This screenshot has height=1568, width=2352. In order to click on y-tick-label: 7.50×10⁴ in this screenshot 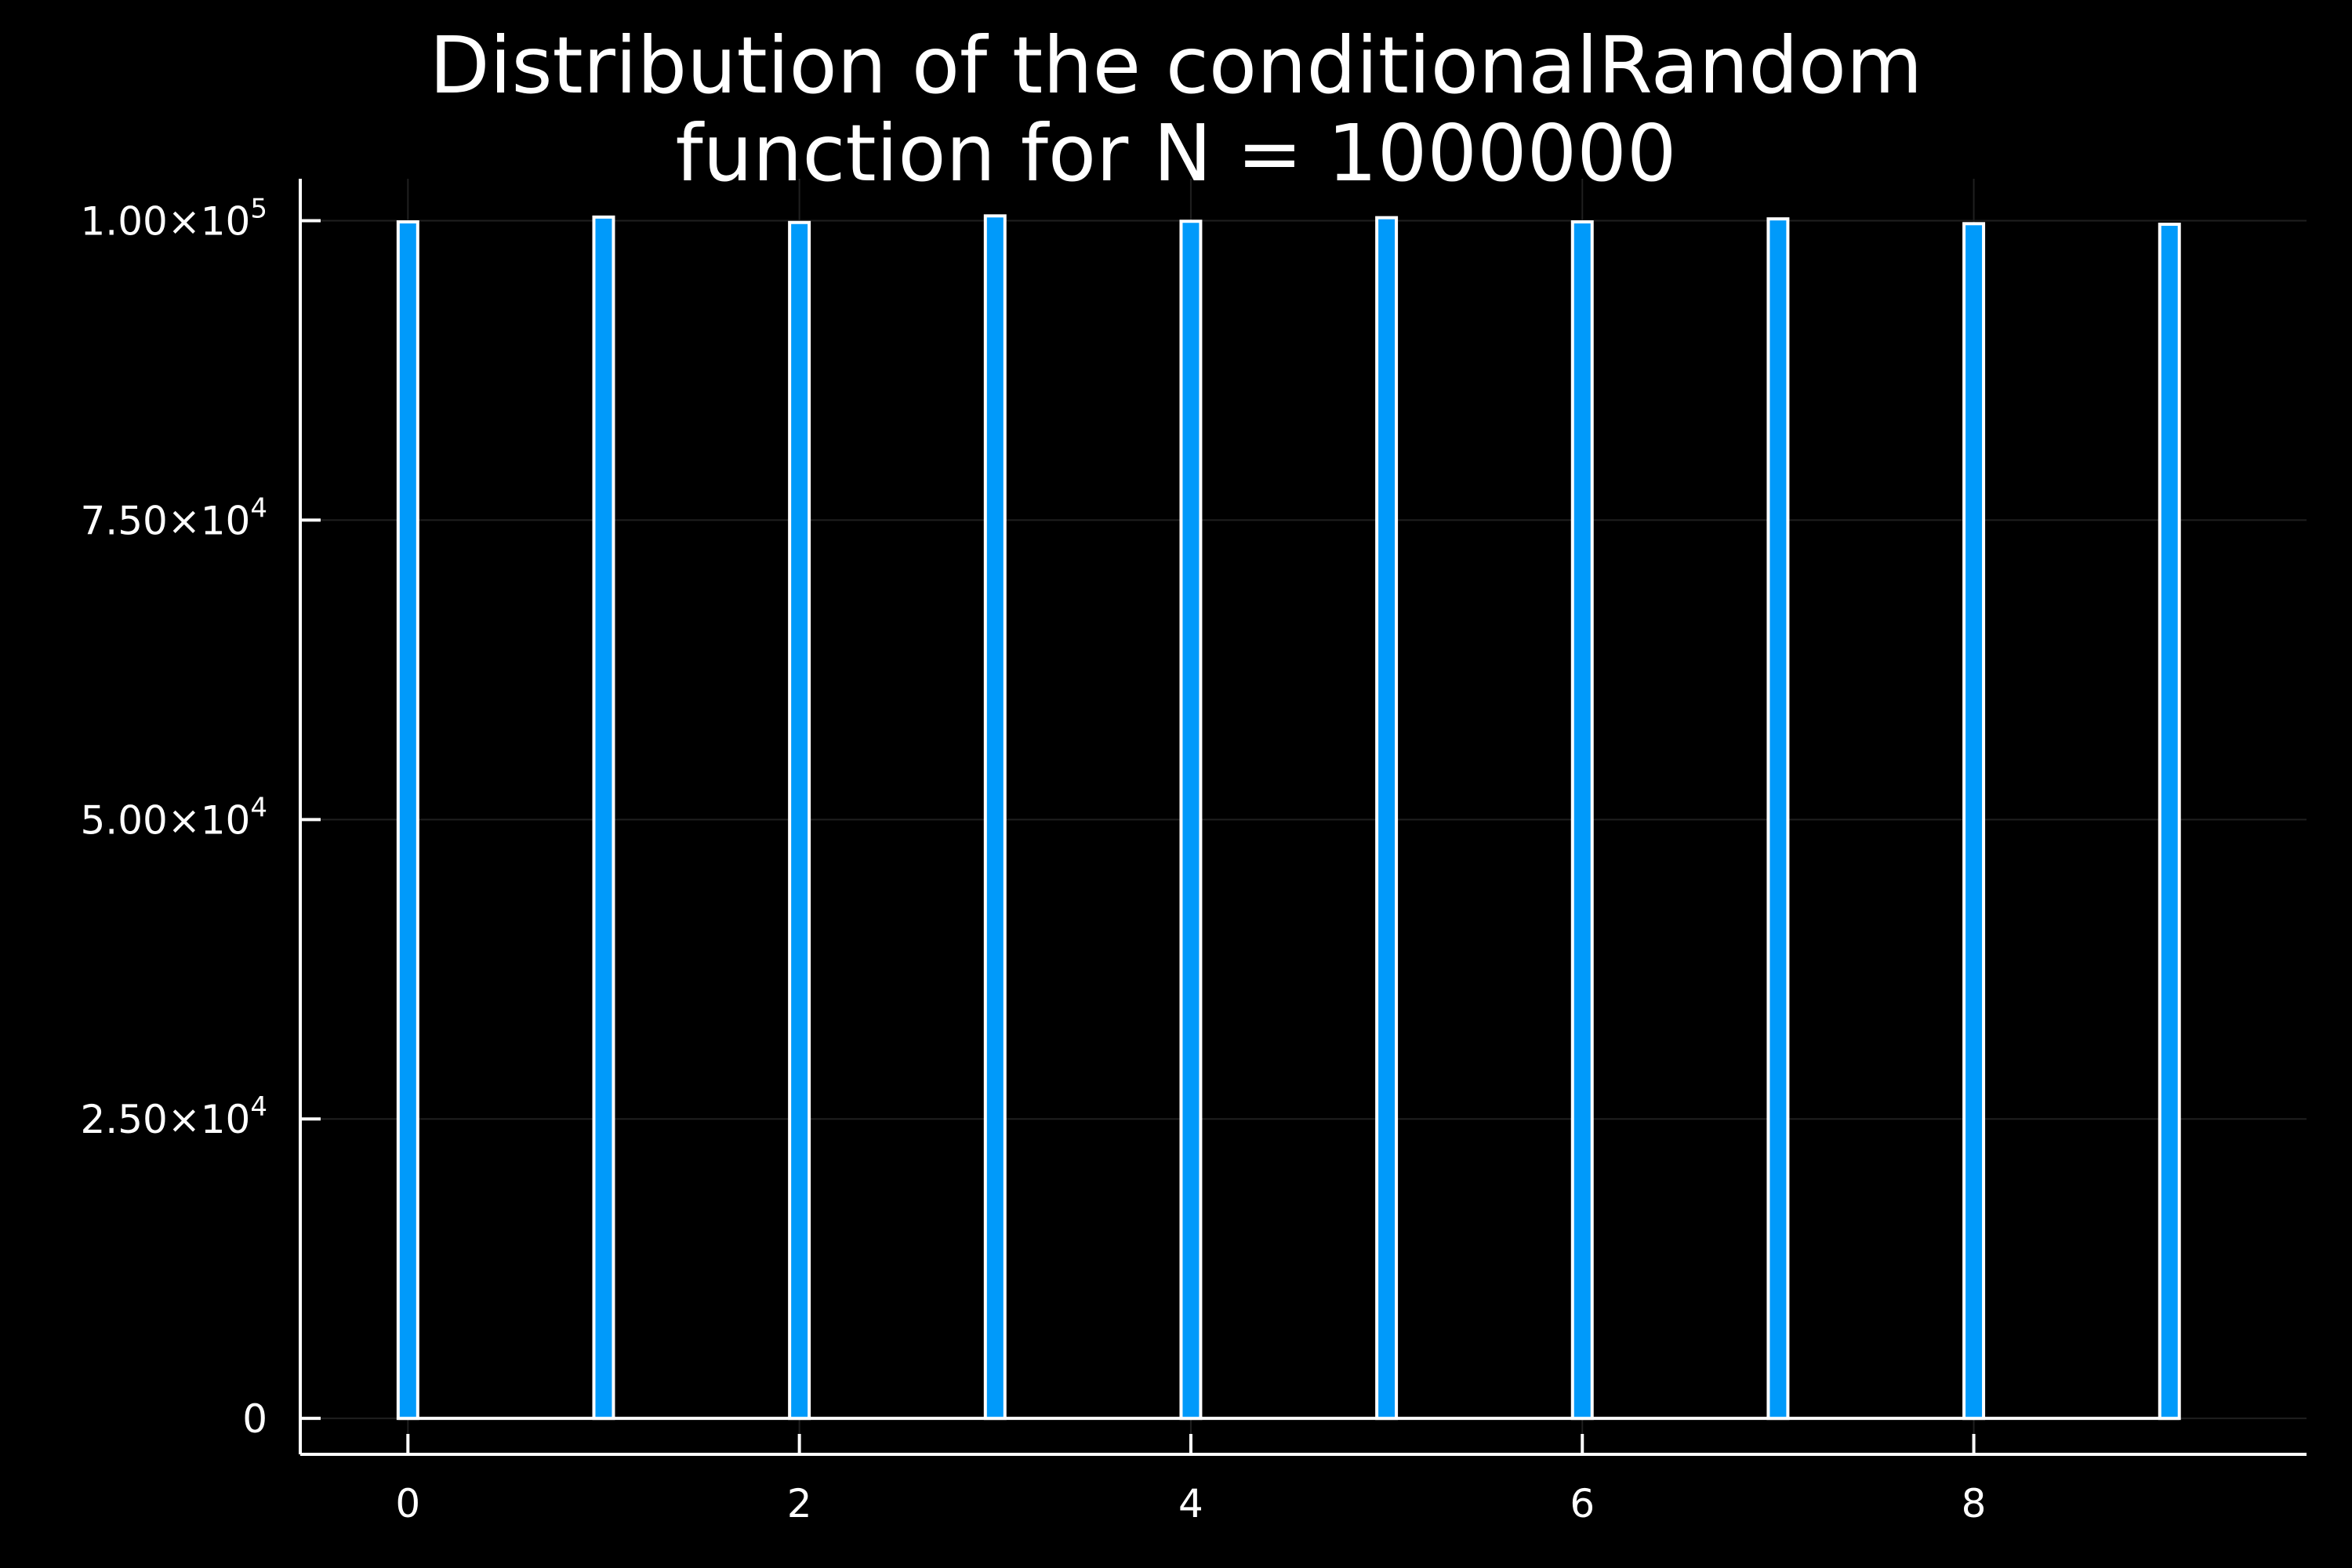, I will do `click(174, 517)`.